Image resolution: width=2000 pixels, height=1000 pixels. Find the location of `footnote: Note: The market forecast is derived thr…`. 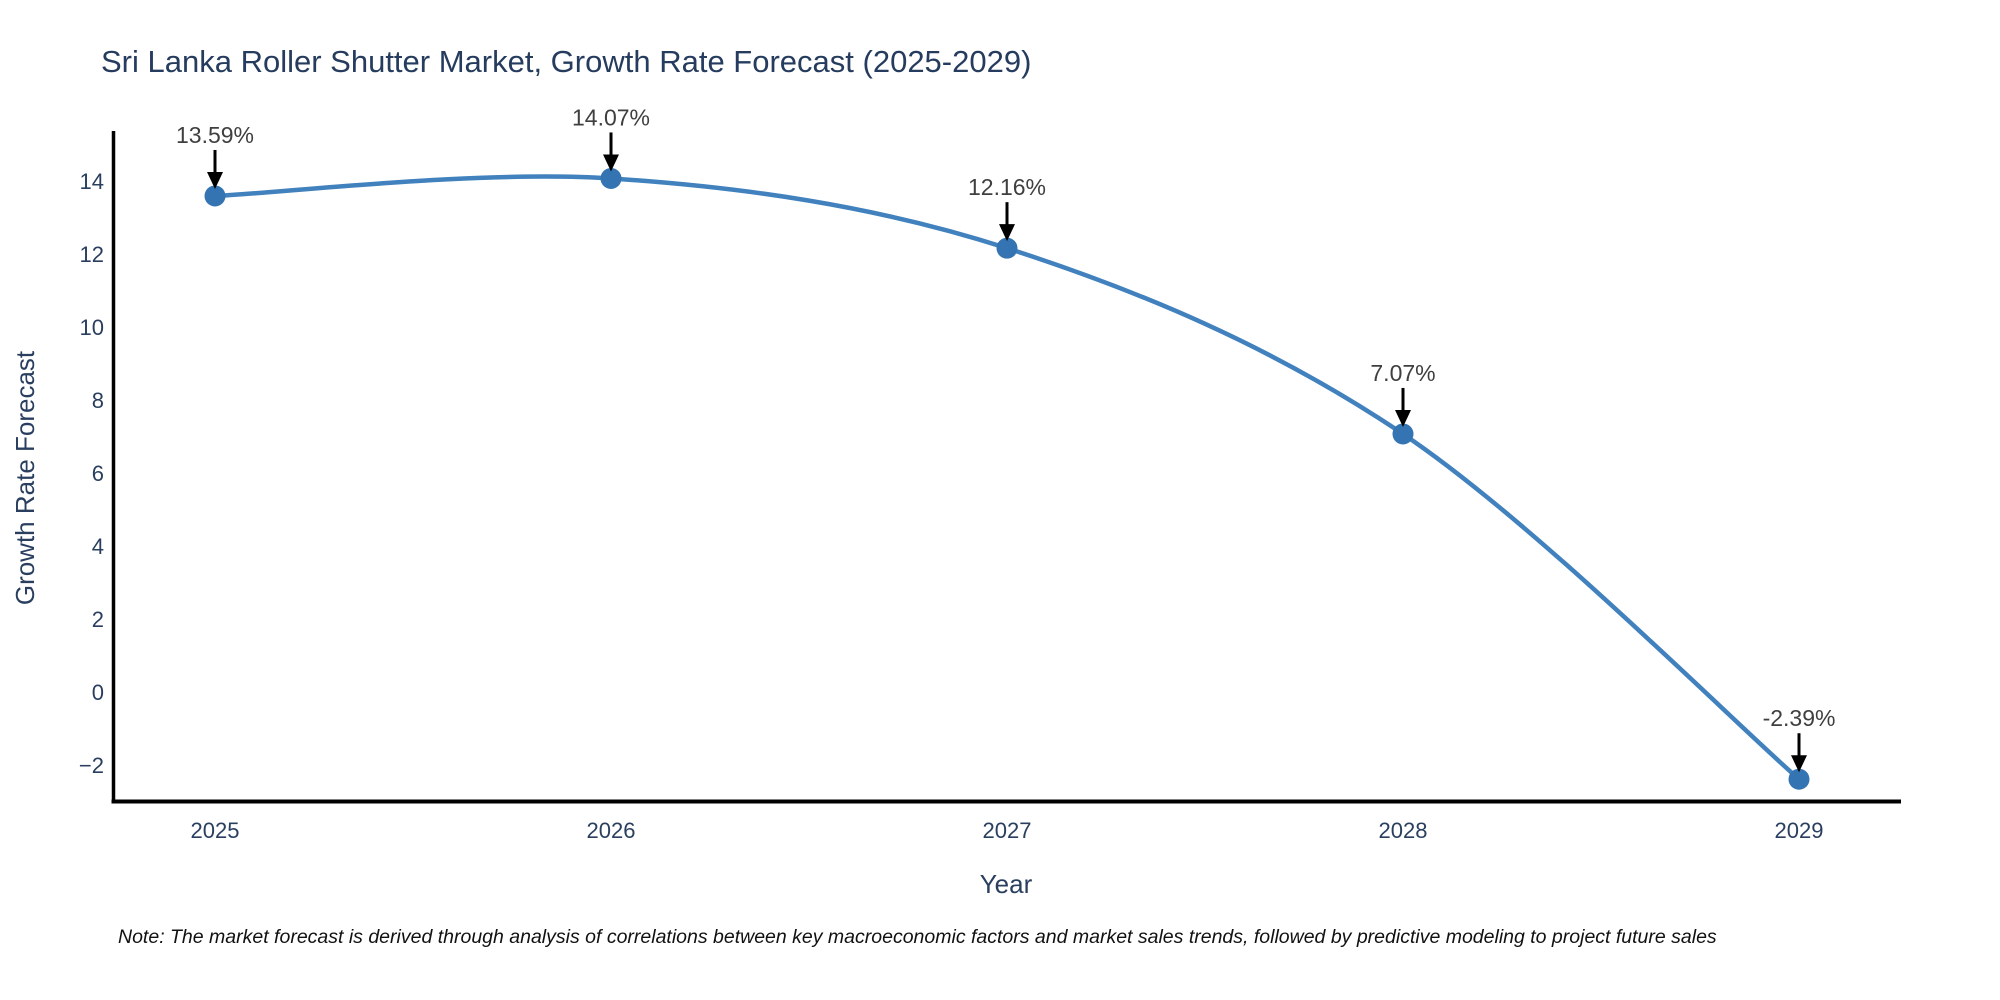

footnote: Note: The market forecast is derived thr… is located at coordinates (917, 937).